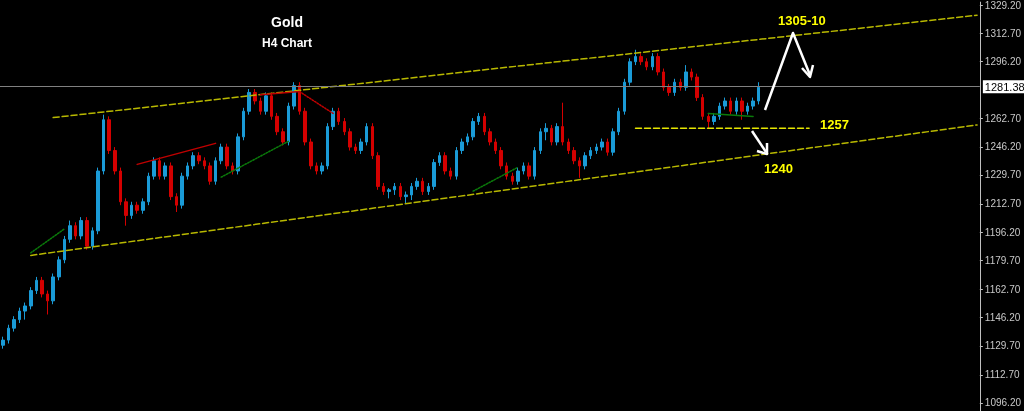 The height and width of the screenshot is (411, 1024). I want to click on y-tick-label: 1112.70, so click(1002, 375).